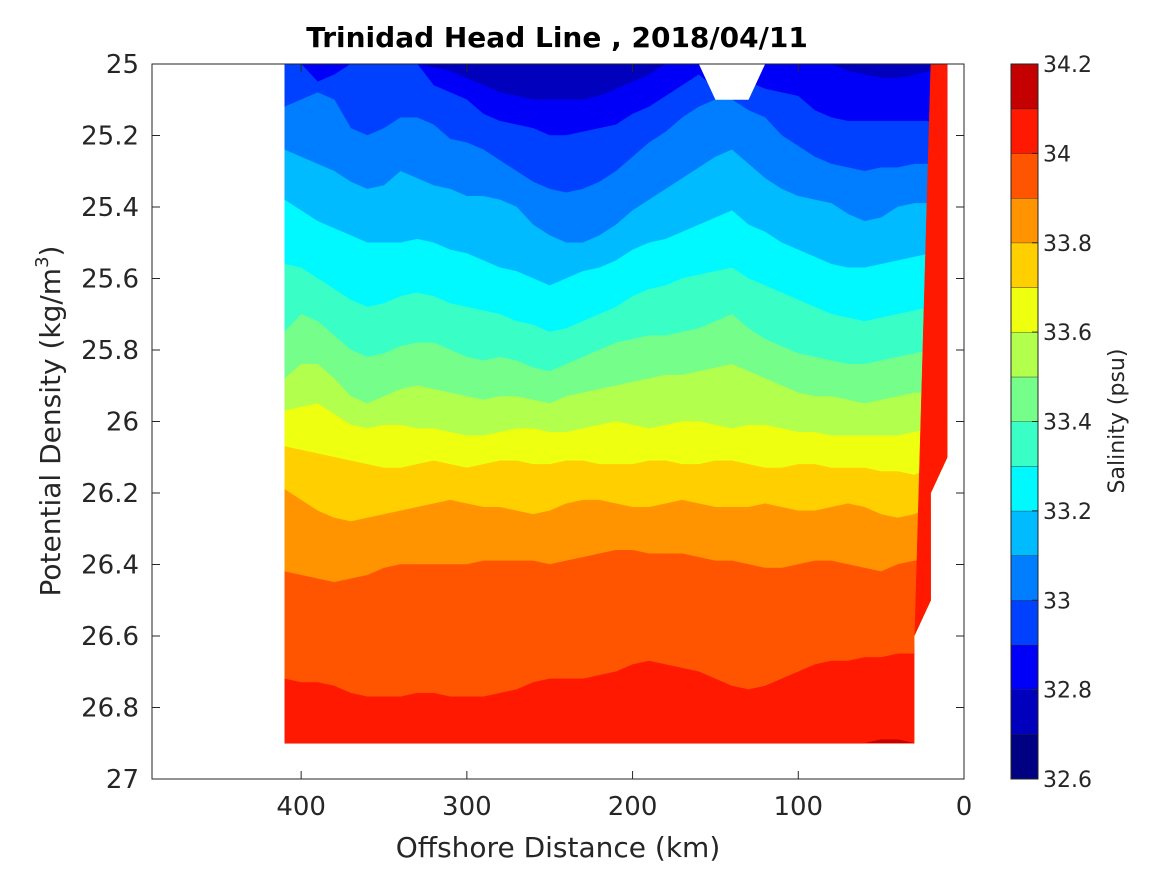 The width and height of the screenshot is (1167, 875). What do you see at coordinates (1067, 423) in the screenshot?
I see `colorbar-tick-label: 33.4` at bounding box center [1067, 423].